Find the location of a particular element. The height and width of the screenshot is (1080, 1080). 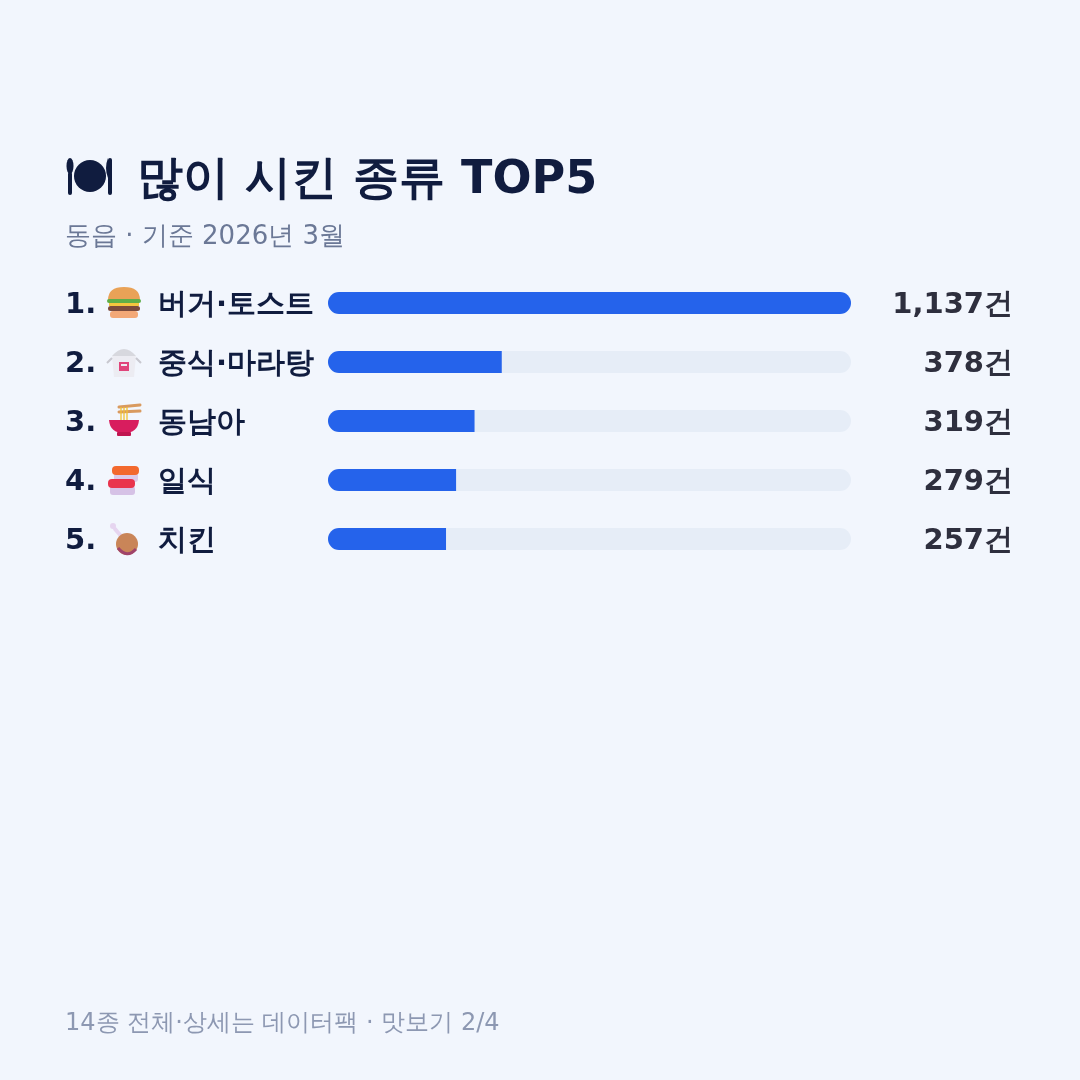

category-label: 1. 버거·토스트 is located at coordinates (190, 303).